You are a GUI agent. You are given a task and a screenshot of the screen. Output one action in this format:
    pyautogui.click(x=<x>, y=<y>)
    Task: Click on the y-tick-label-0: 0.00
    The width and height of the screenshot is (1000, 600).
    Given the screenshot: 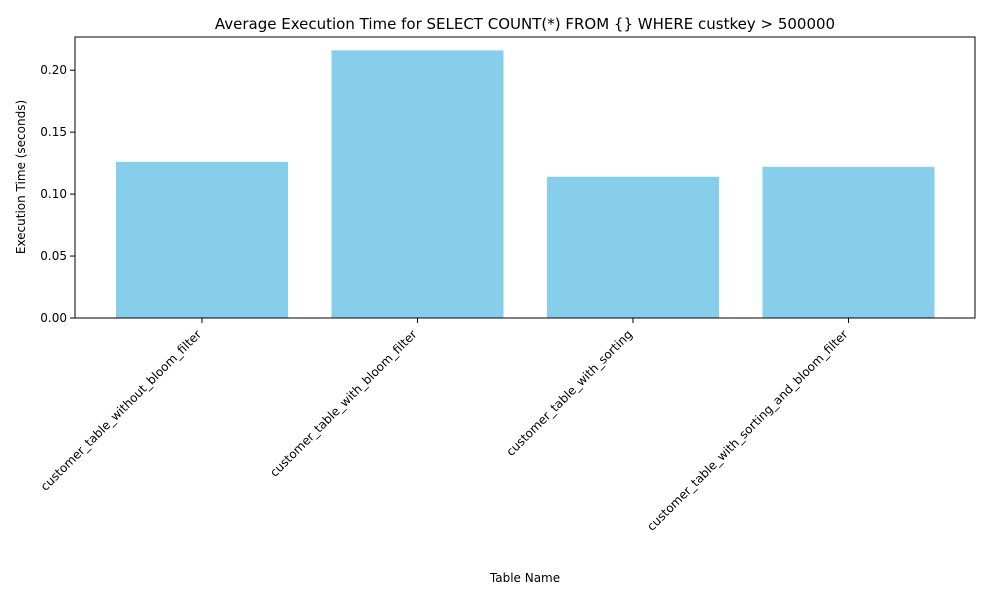 What is the action you would take?
    pyautogui.click(x=53, y=318)
    